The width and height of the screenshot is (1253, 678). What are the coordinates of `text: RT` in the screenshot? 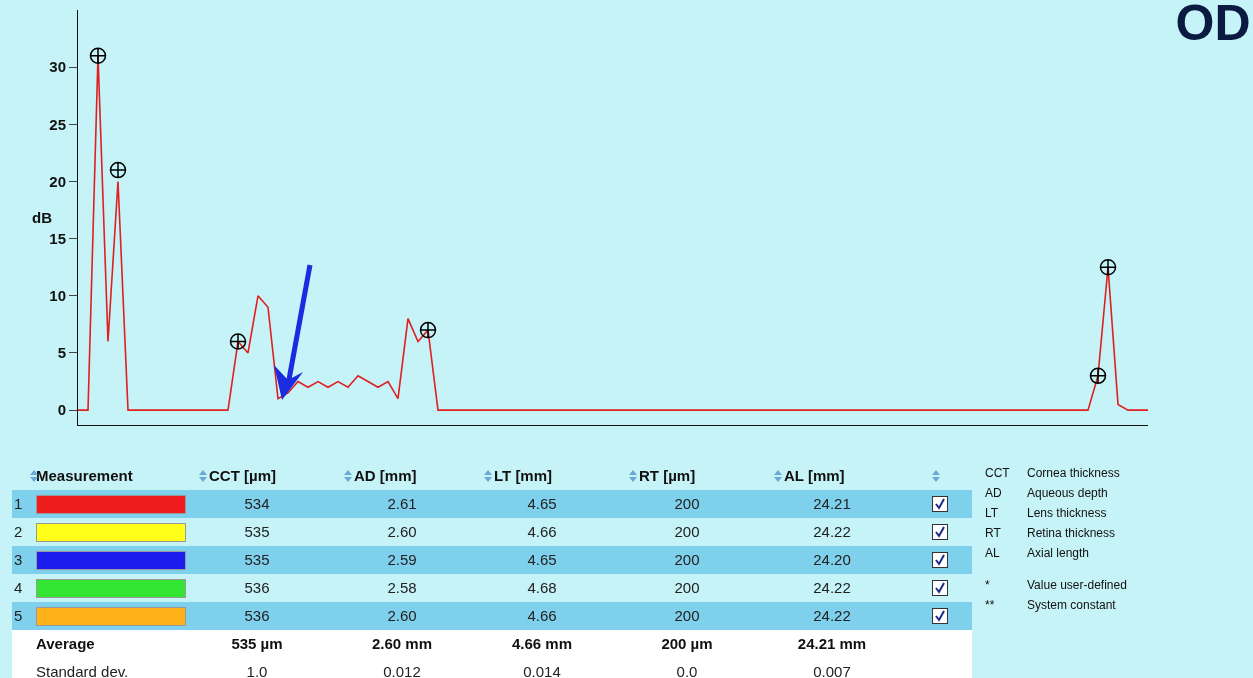 It's located at (993, 533).